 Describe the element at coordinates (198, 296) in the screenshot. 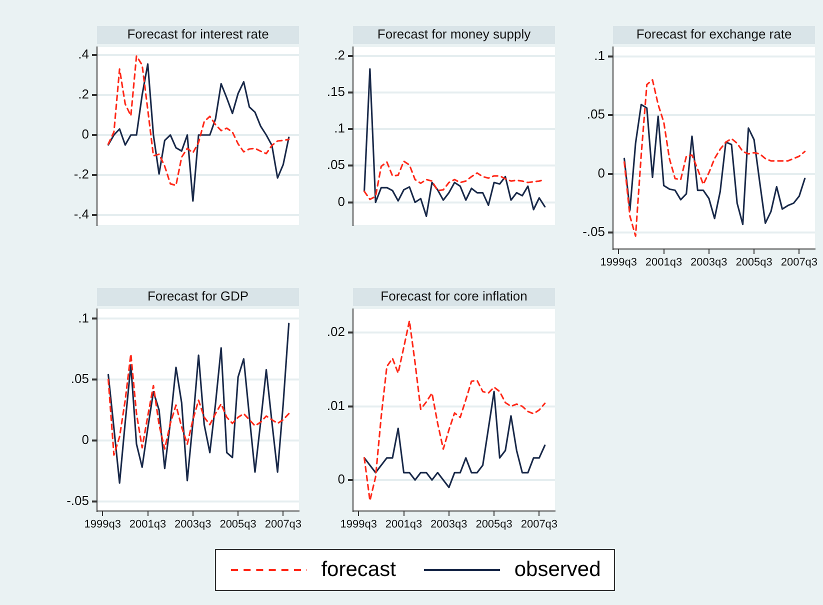

I see `chart-title: Forecast for GDP` at that location.